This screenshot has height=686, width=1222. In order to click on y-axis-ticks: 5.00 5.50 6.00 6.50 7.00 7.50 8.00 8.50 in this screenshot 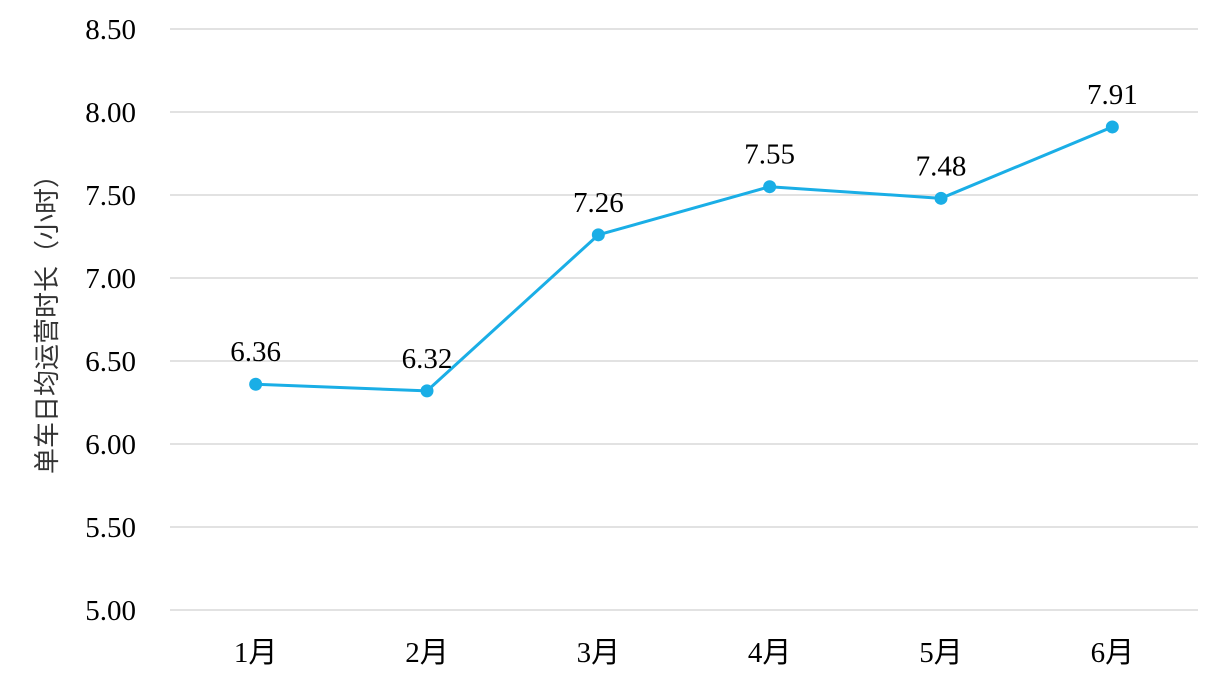, I will do `click(110, 320)`.